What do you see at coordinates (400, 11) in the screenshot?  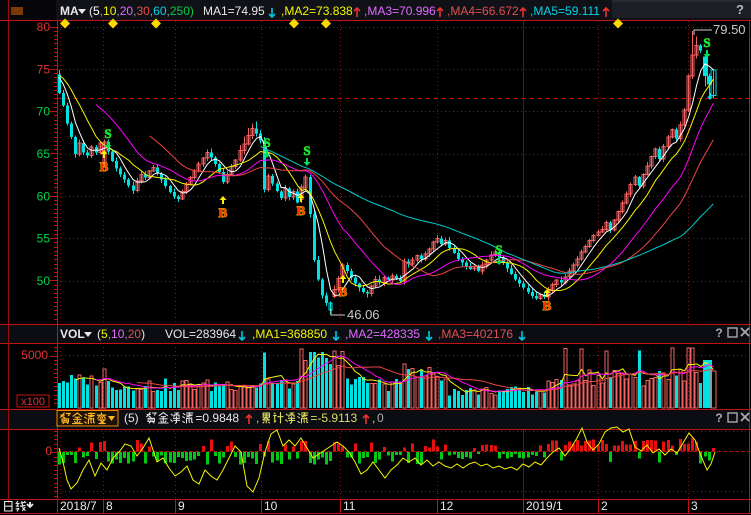 I see `svg-text: ,MA3=70.996` at bounding box center [400, 11].